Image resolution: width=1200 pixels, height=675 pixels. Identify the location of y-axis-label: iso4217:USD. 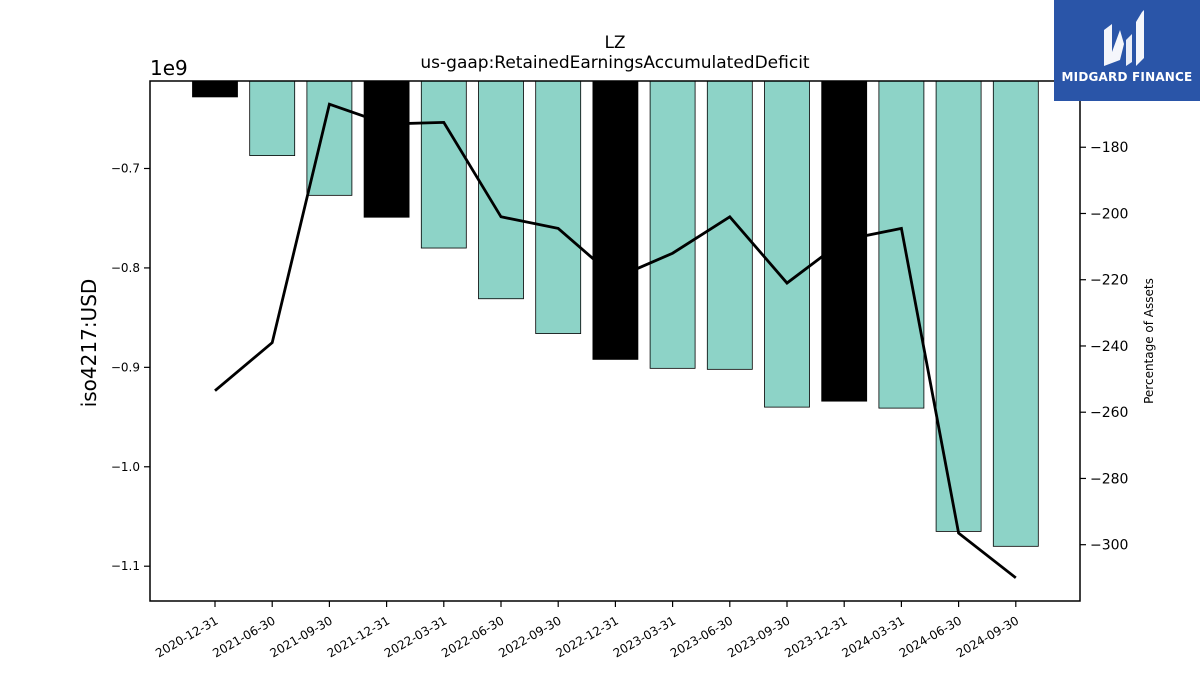
(89, 343).